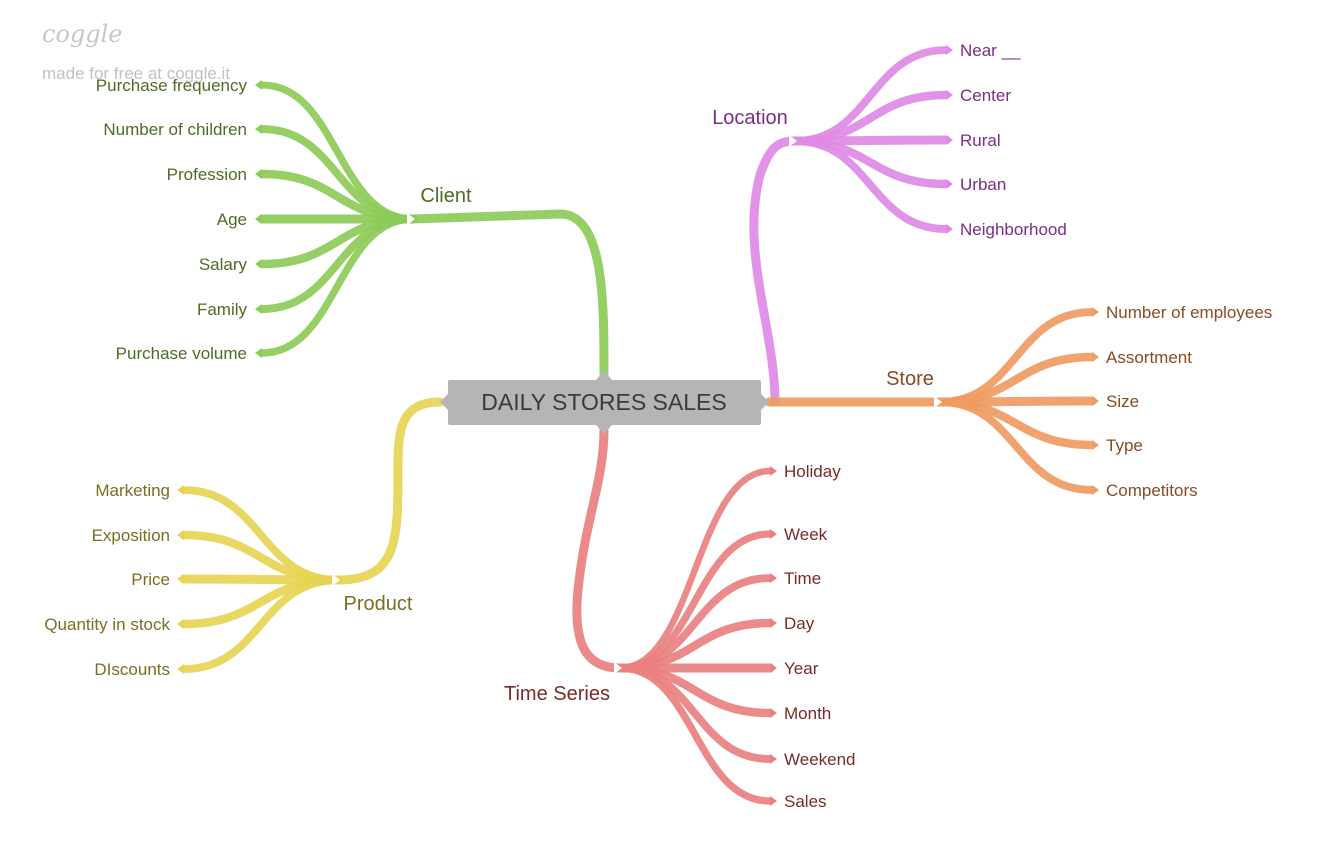 This screenshot has width=1320, height=861. What do you see at coordinates (750, 118) in the screenshot?
I see `location-branch-label: Location` at bounding box center [750, 118].